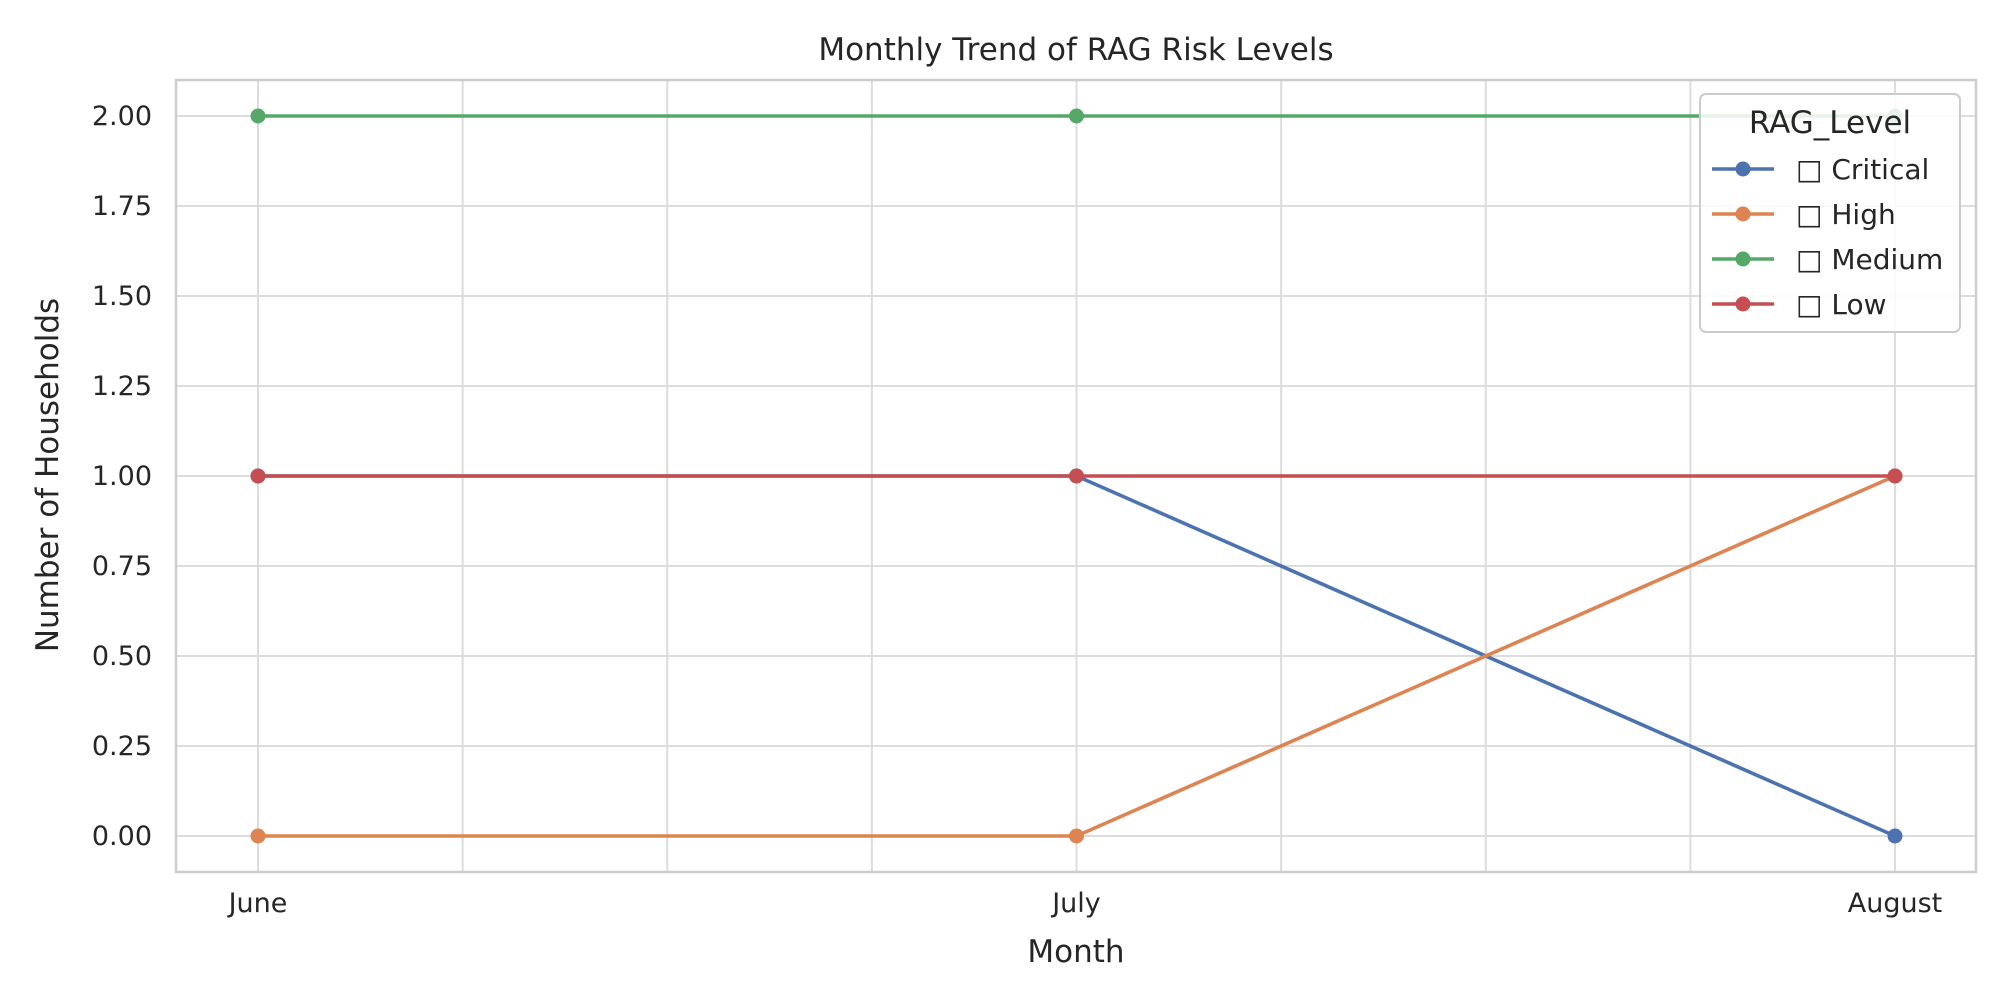 This screenshot has height=1000, width=2000. What do you see at coordinates (1743, 259) in the screenshot?
I see `legend-marker-medium` at bounding box center [1743, 259].